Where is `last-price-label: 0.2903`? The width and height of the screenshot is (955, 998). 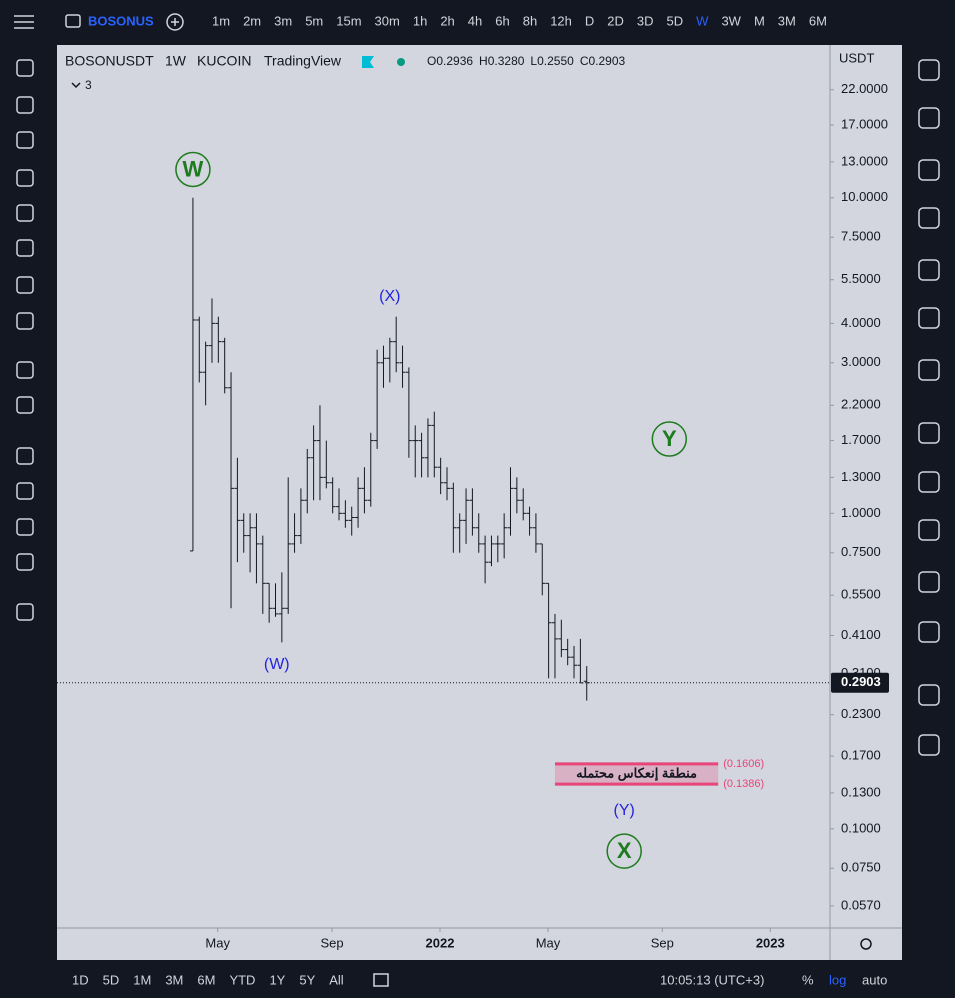 last-price-label: 0.2903 is located at coordinates (861, 681).